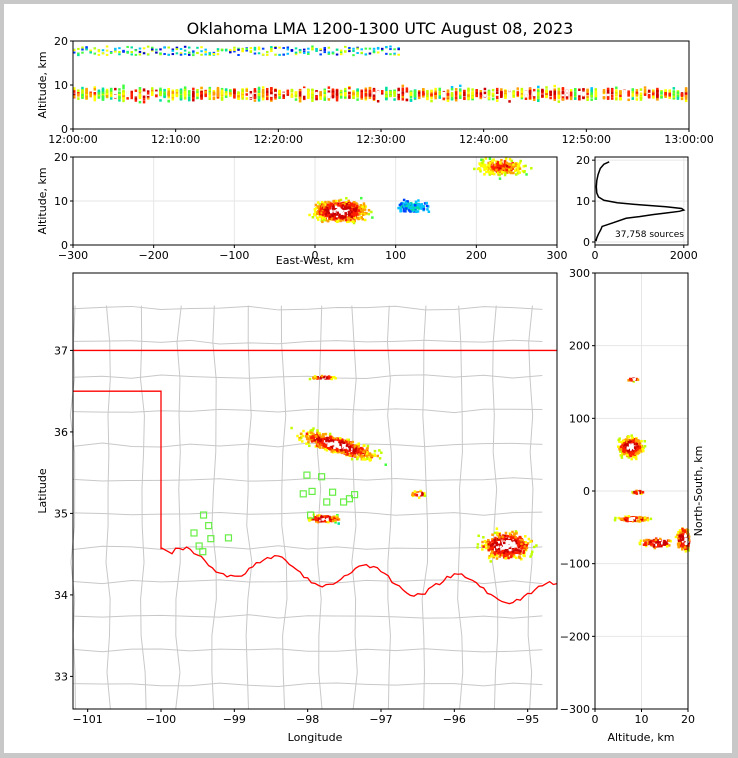  I want to click on eastwest-tick-label: −200, so click(154, 255).